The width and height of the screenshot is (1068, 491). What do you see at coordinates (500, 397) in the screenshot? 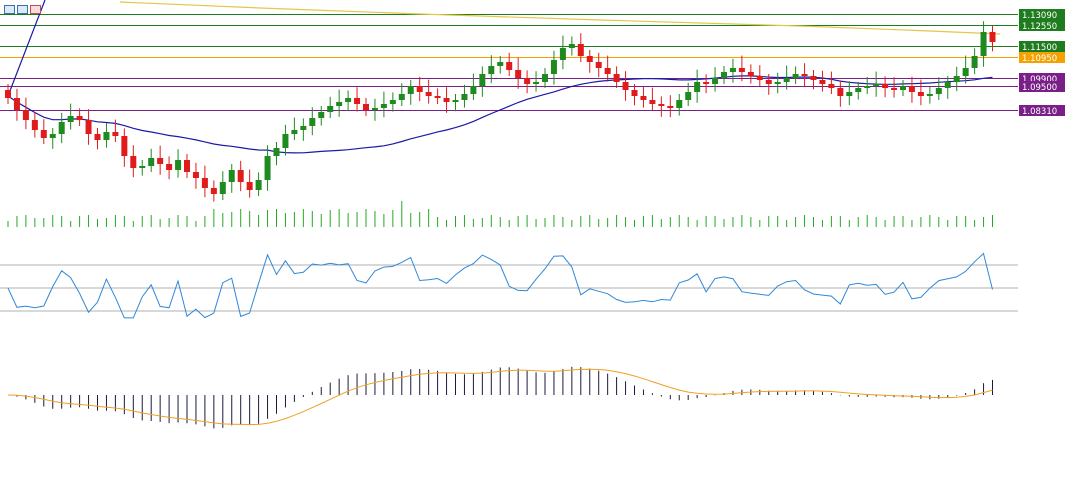
I see `macd-panel` at bounding box center [500, 397].